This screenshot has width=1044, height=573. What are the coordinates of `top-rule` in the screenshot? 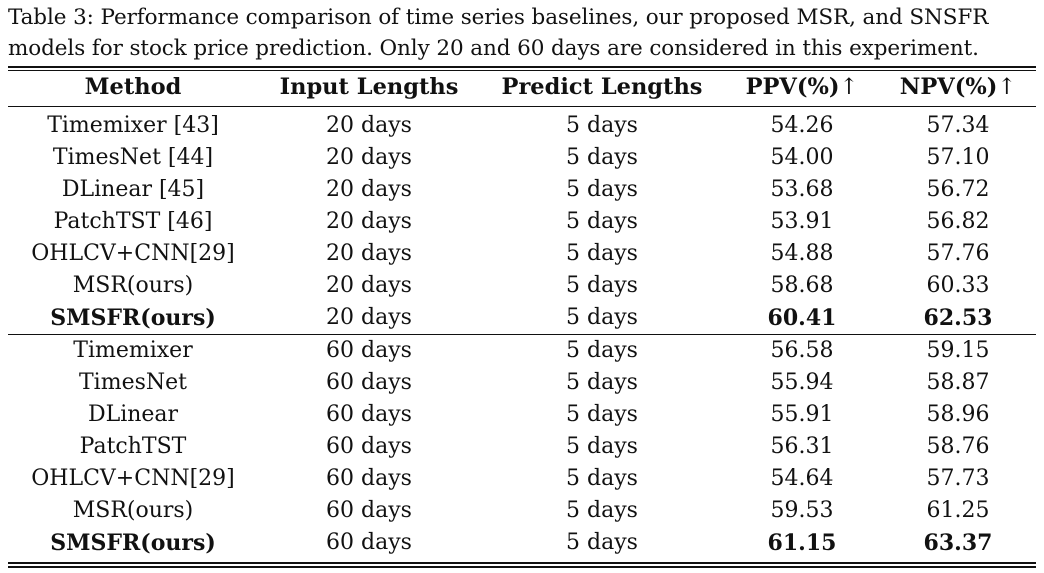 It's located at (522, 67).